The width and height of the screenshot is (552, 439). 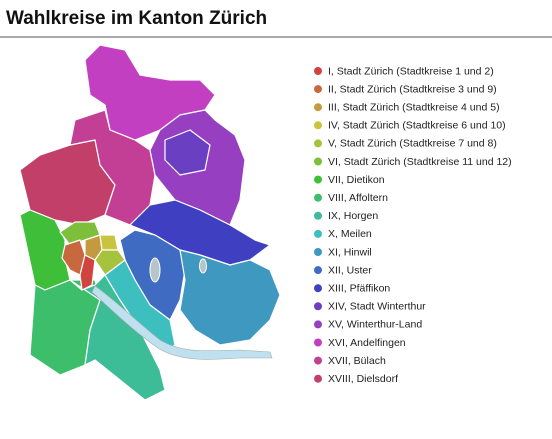 I want to click on legend-label: XVII, Bülach, so click(x=357, y=361).